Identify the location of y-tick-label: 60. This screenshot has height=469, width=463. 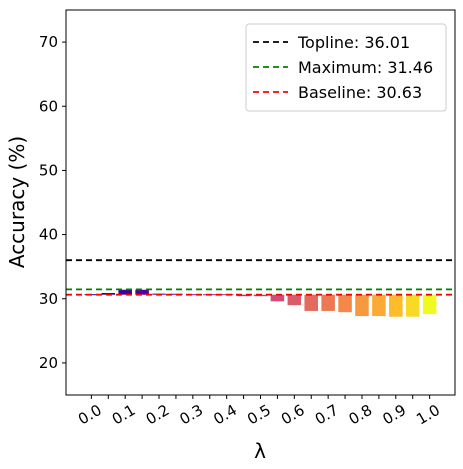
(48, 106).